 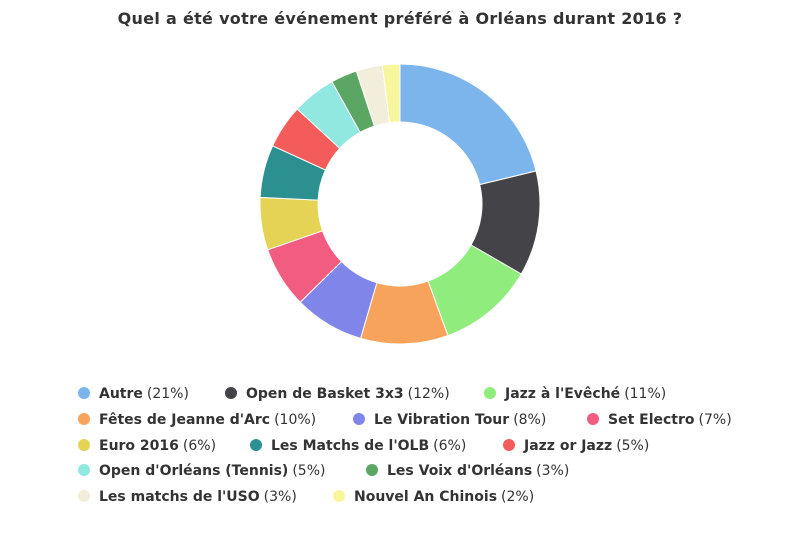 I want to click on legend-label: Les Voix d'Orléans, so click(x=460, y=471).